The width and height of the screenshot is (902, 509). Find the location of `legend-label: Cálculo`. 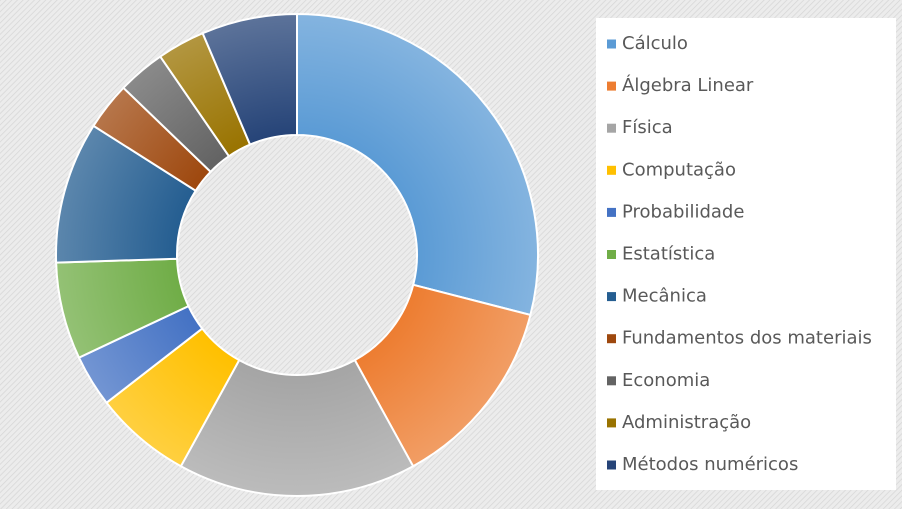

legend-label: Cálculo is located at coordinates (655, 43).